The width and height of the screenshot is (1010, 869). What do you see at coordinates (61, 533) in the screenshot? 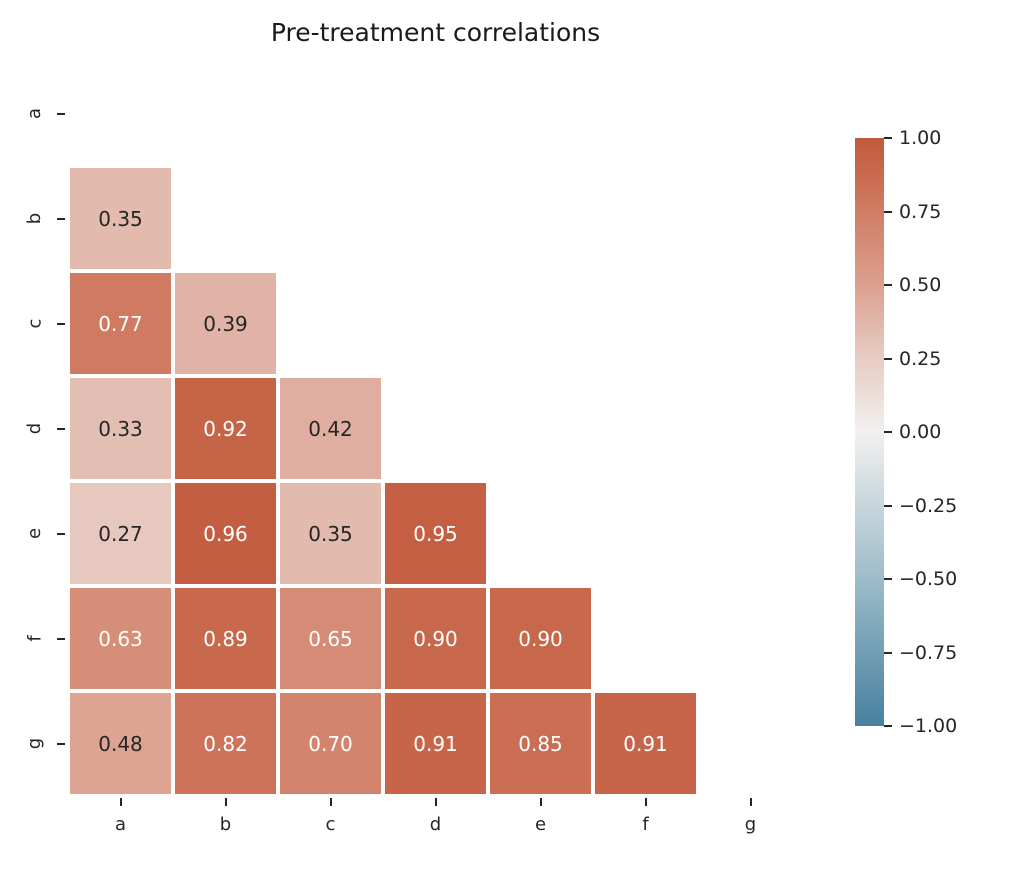
I see `y-tick-e` at bounding box center [61, 533].